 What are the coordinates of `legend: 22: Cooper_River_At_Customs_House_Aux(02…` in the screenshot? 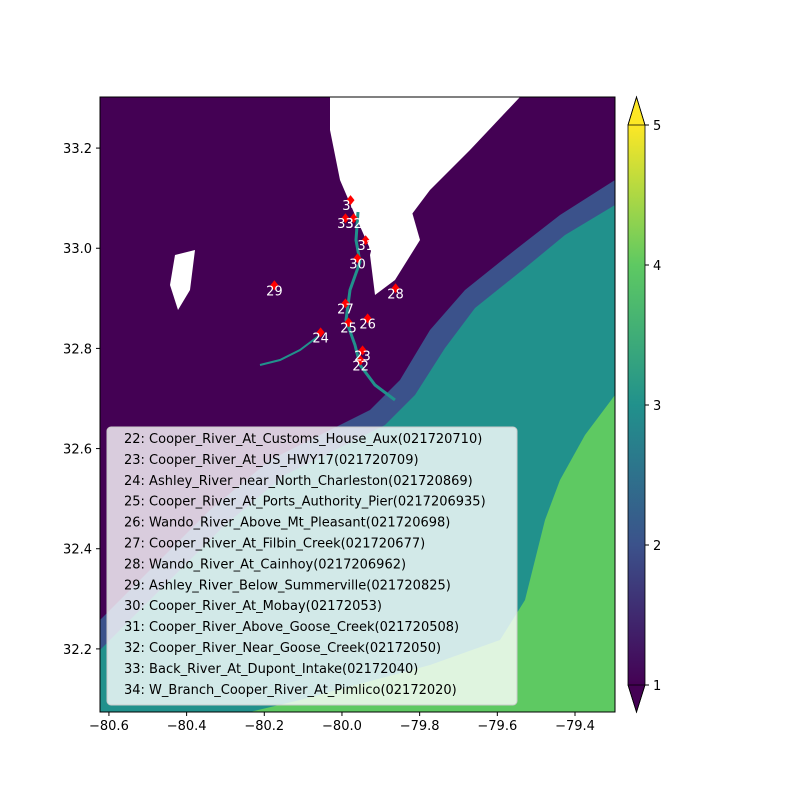 It's located at (305, 565).